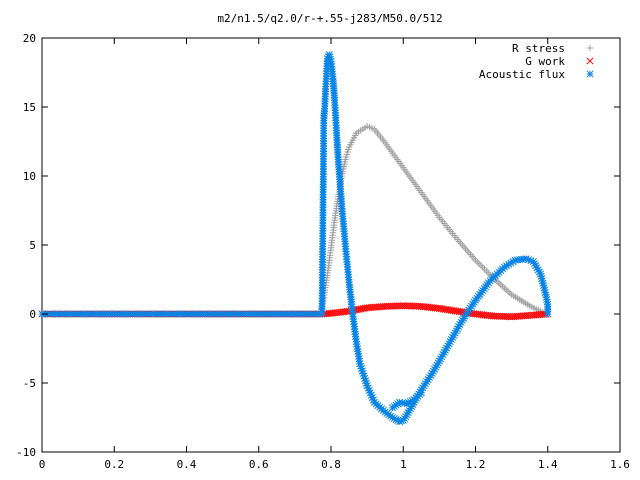 This screenshot has height=480, width=640. What do you see at coordinates (522, 74) in the screenshot?
I see `legend-label: Acoustic flux` at bounding box center [522, 74].